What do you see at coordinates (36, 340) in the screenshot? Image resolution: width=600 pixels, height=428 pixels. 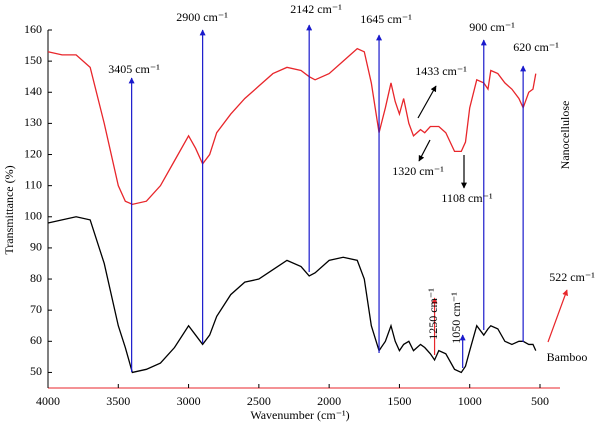 I see `y-tick-label: 60` at bounding box center [36, 340].